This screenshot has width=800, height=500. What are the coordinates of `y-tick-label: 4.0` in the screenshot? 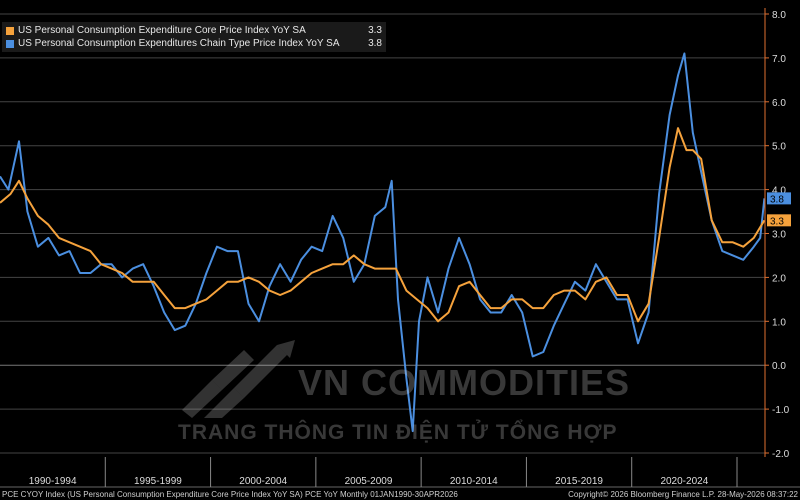 It's located at (779, 191).